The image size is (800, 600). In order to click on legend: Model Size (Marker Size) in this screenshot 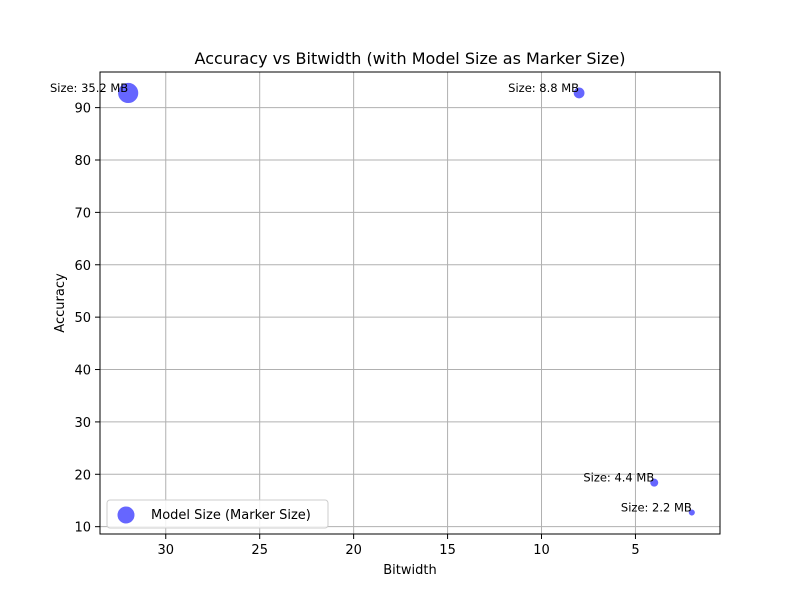, I will do `click(217, 514)`.